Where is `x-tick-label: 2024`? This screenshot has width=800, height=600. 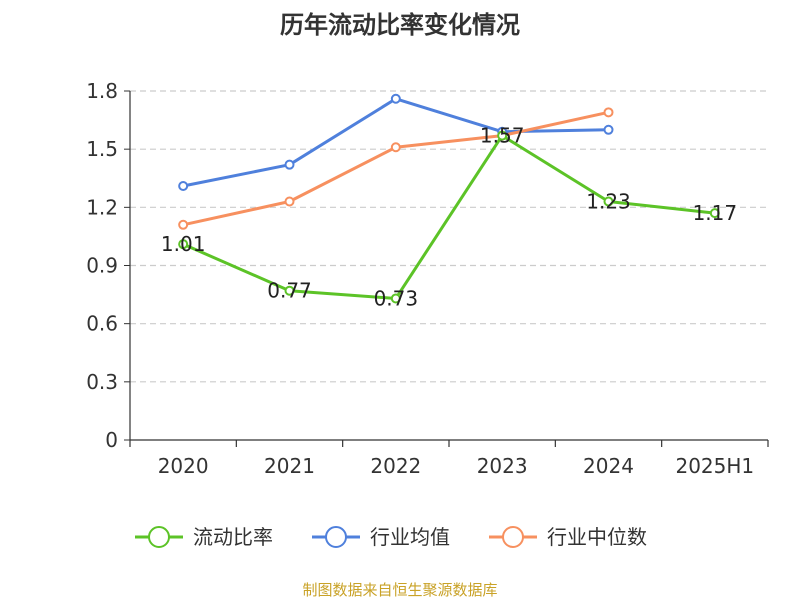
x-tick-label: 2024 is located at coordinates (608, 466).